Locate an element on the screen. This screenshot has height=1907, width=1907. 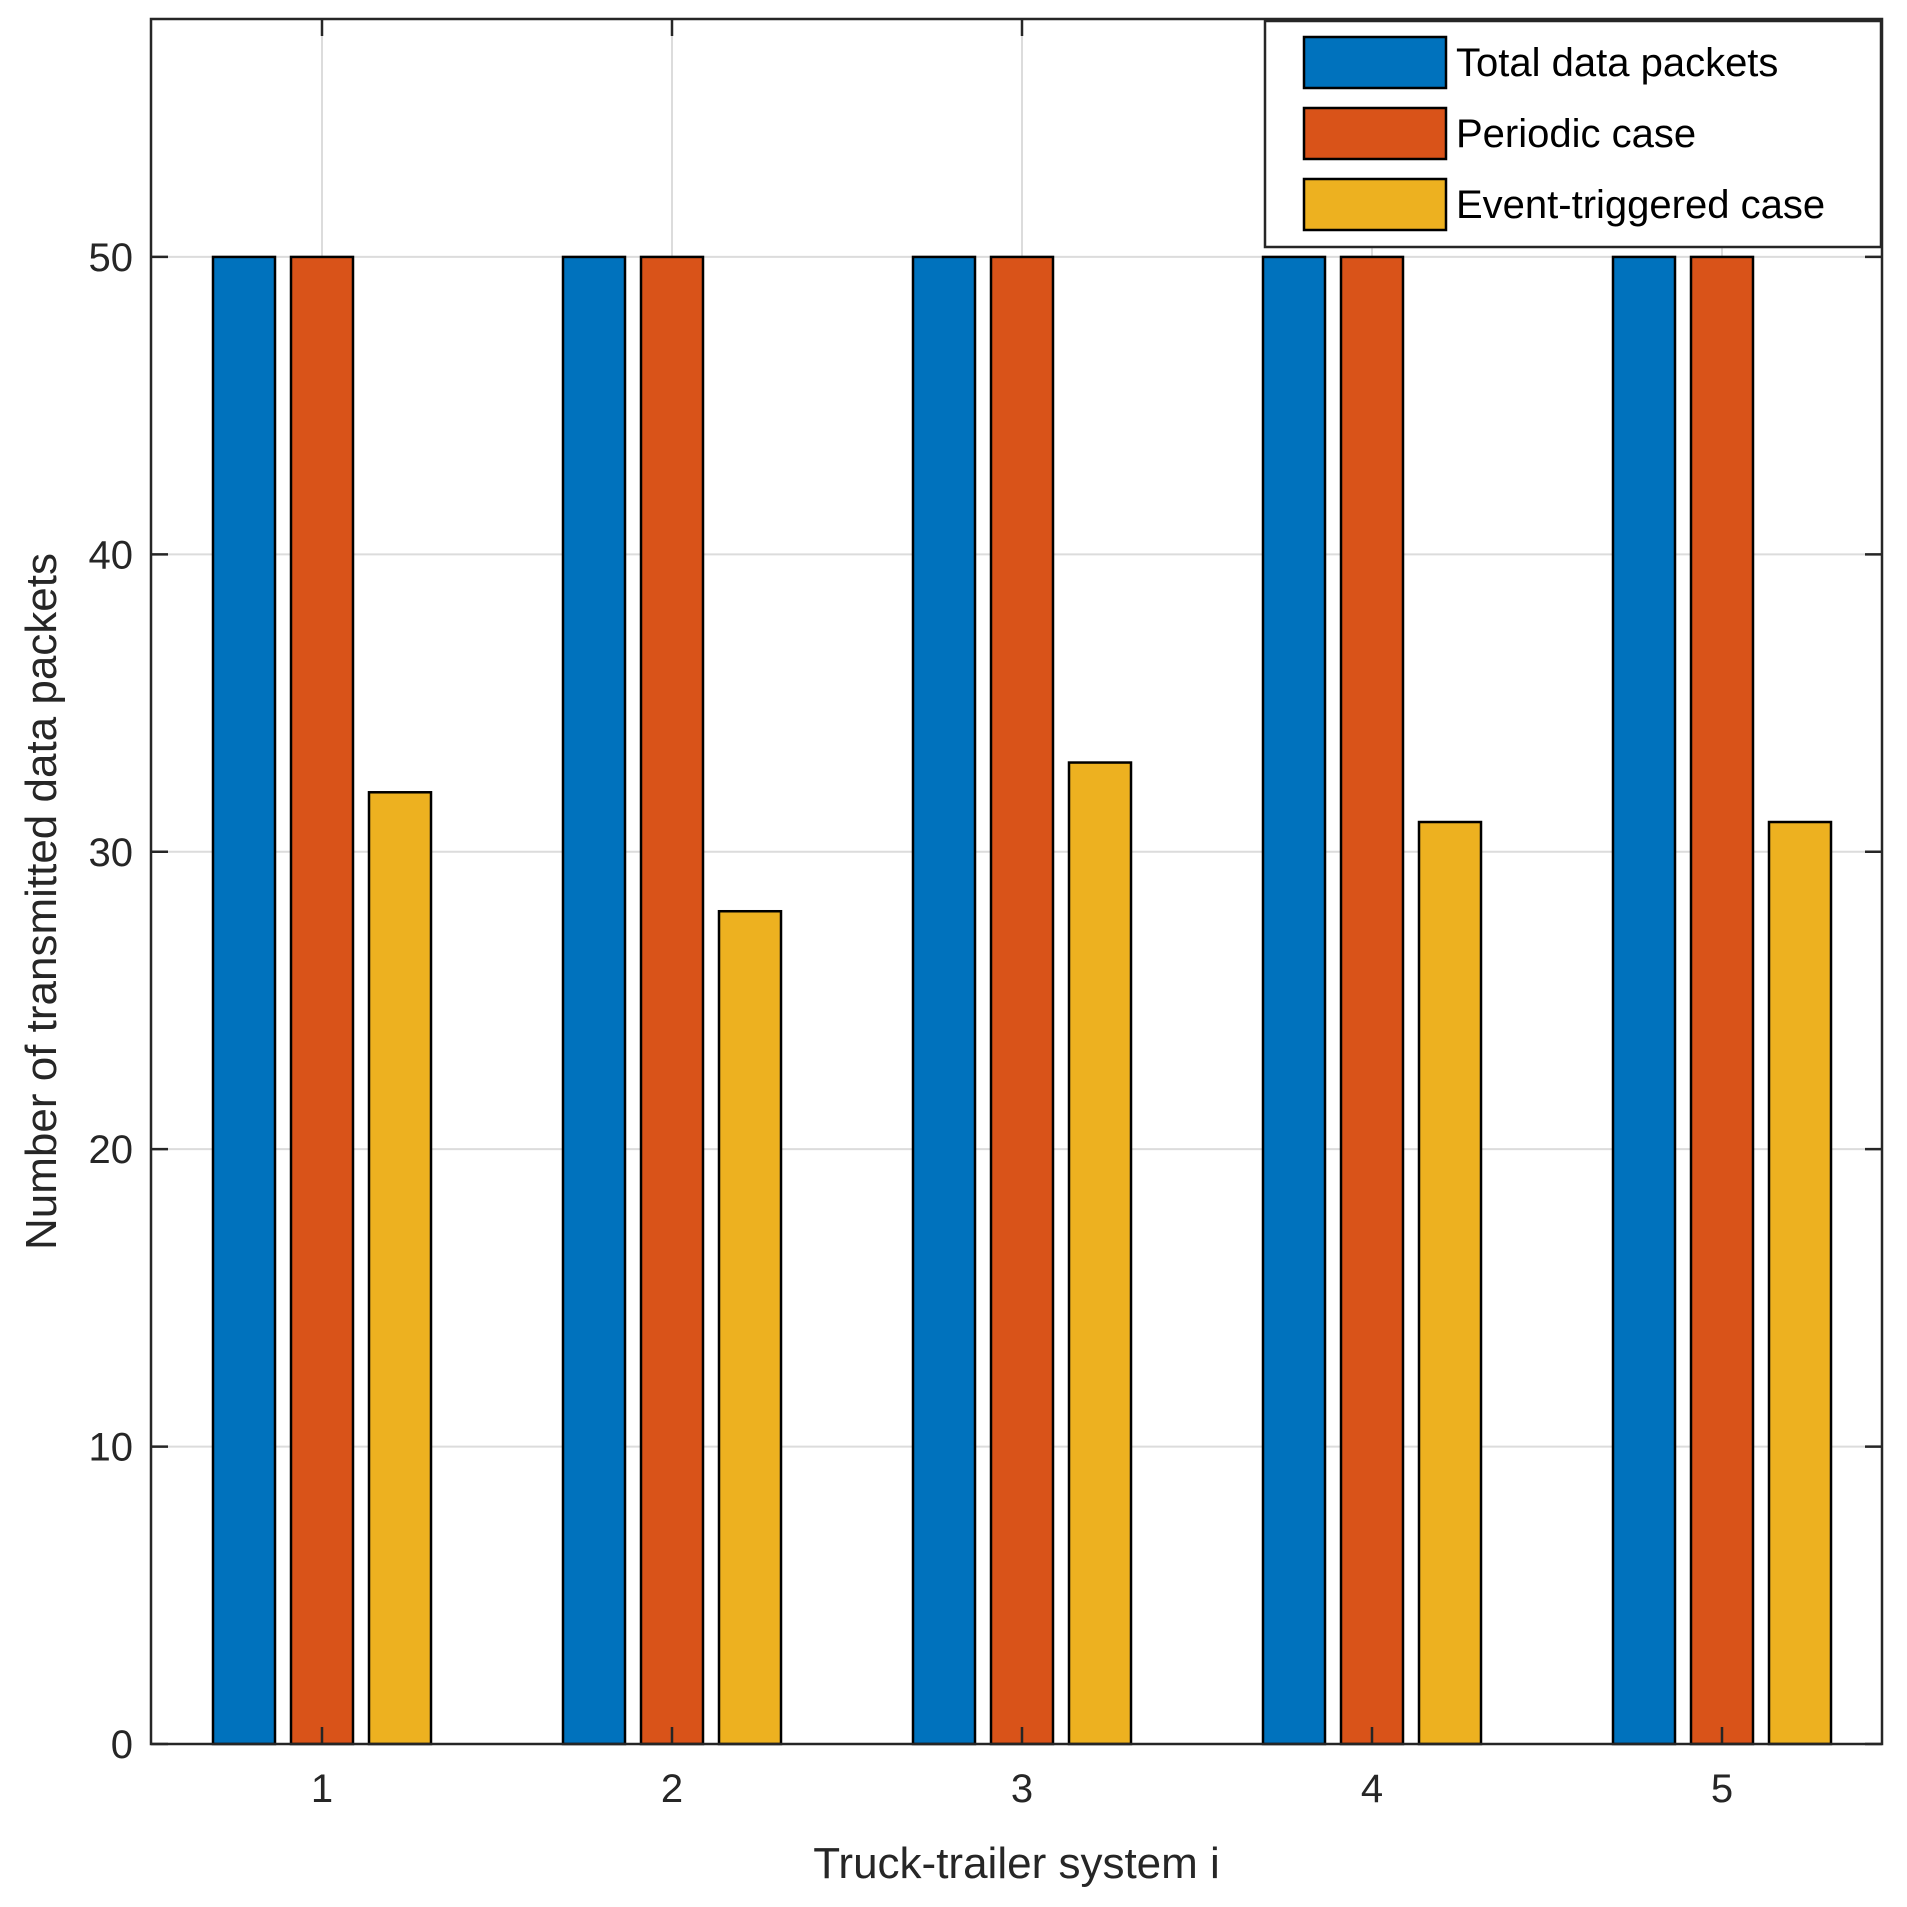
x-tick-label: 5 is located at coordinates (1722, 1789).